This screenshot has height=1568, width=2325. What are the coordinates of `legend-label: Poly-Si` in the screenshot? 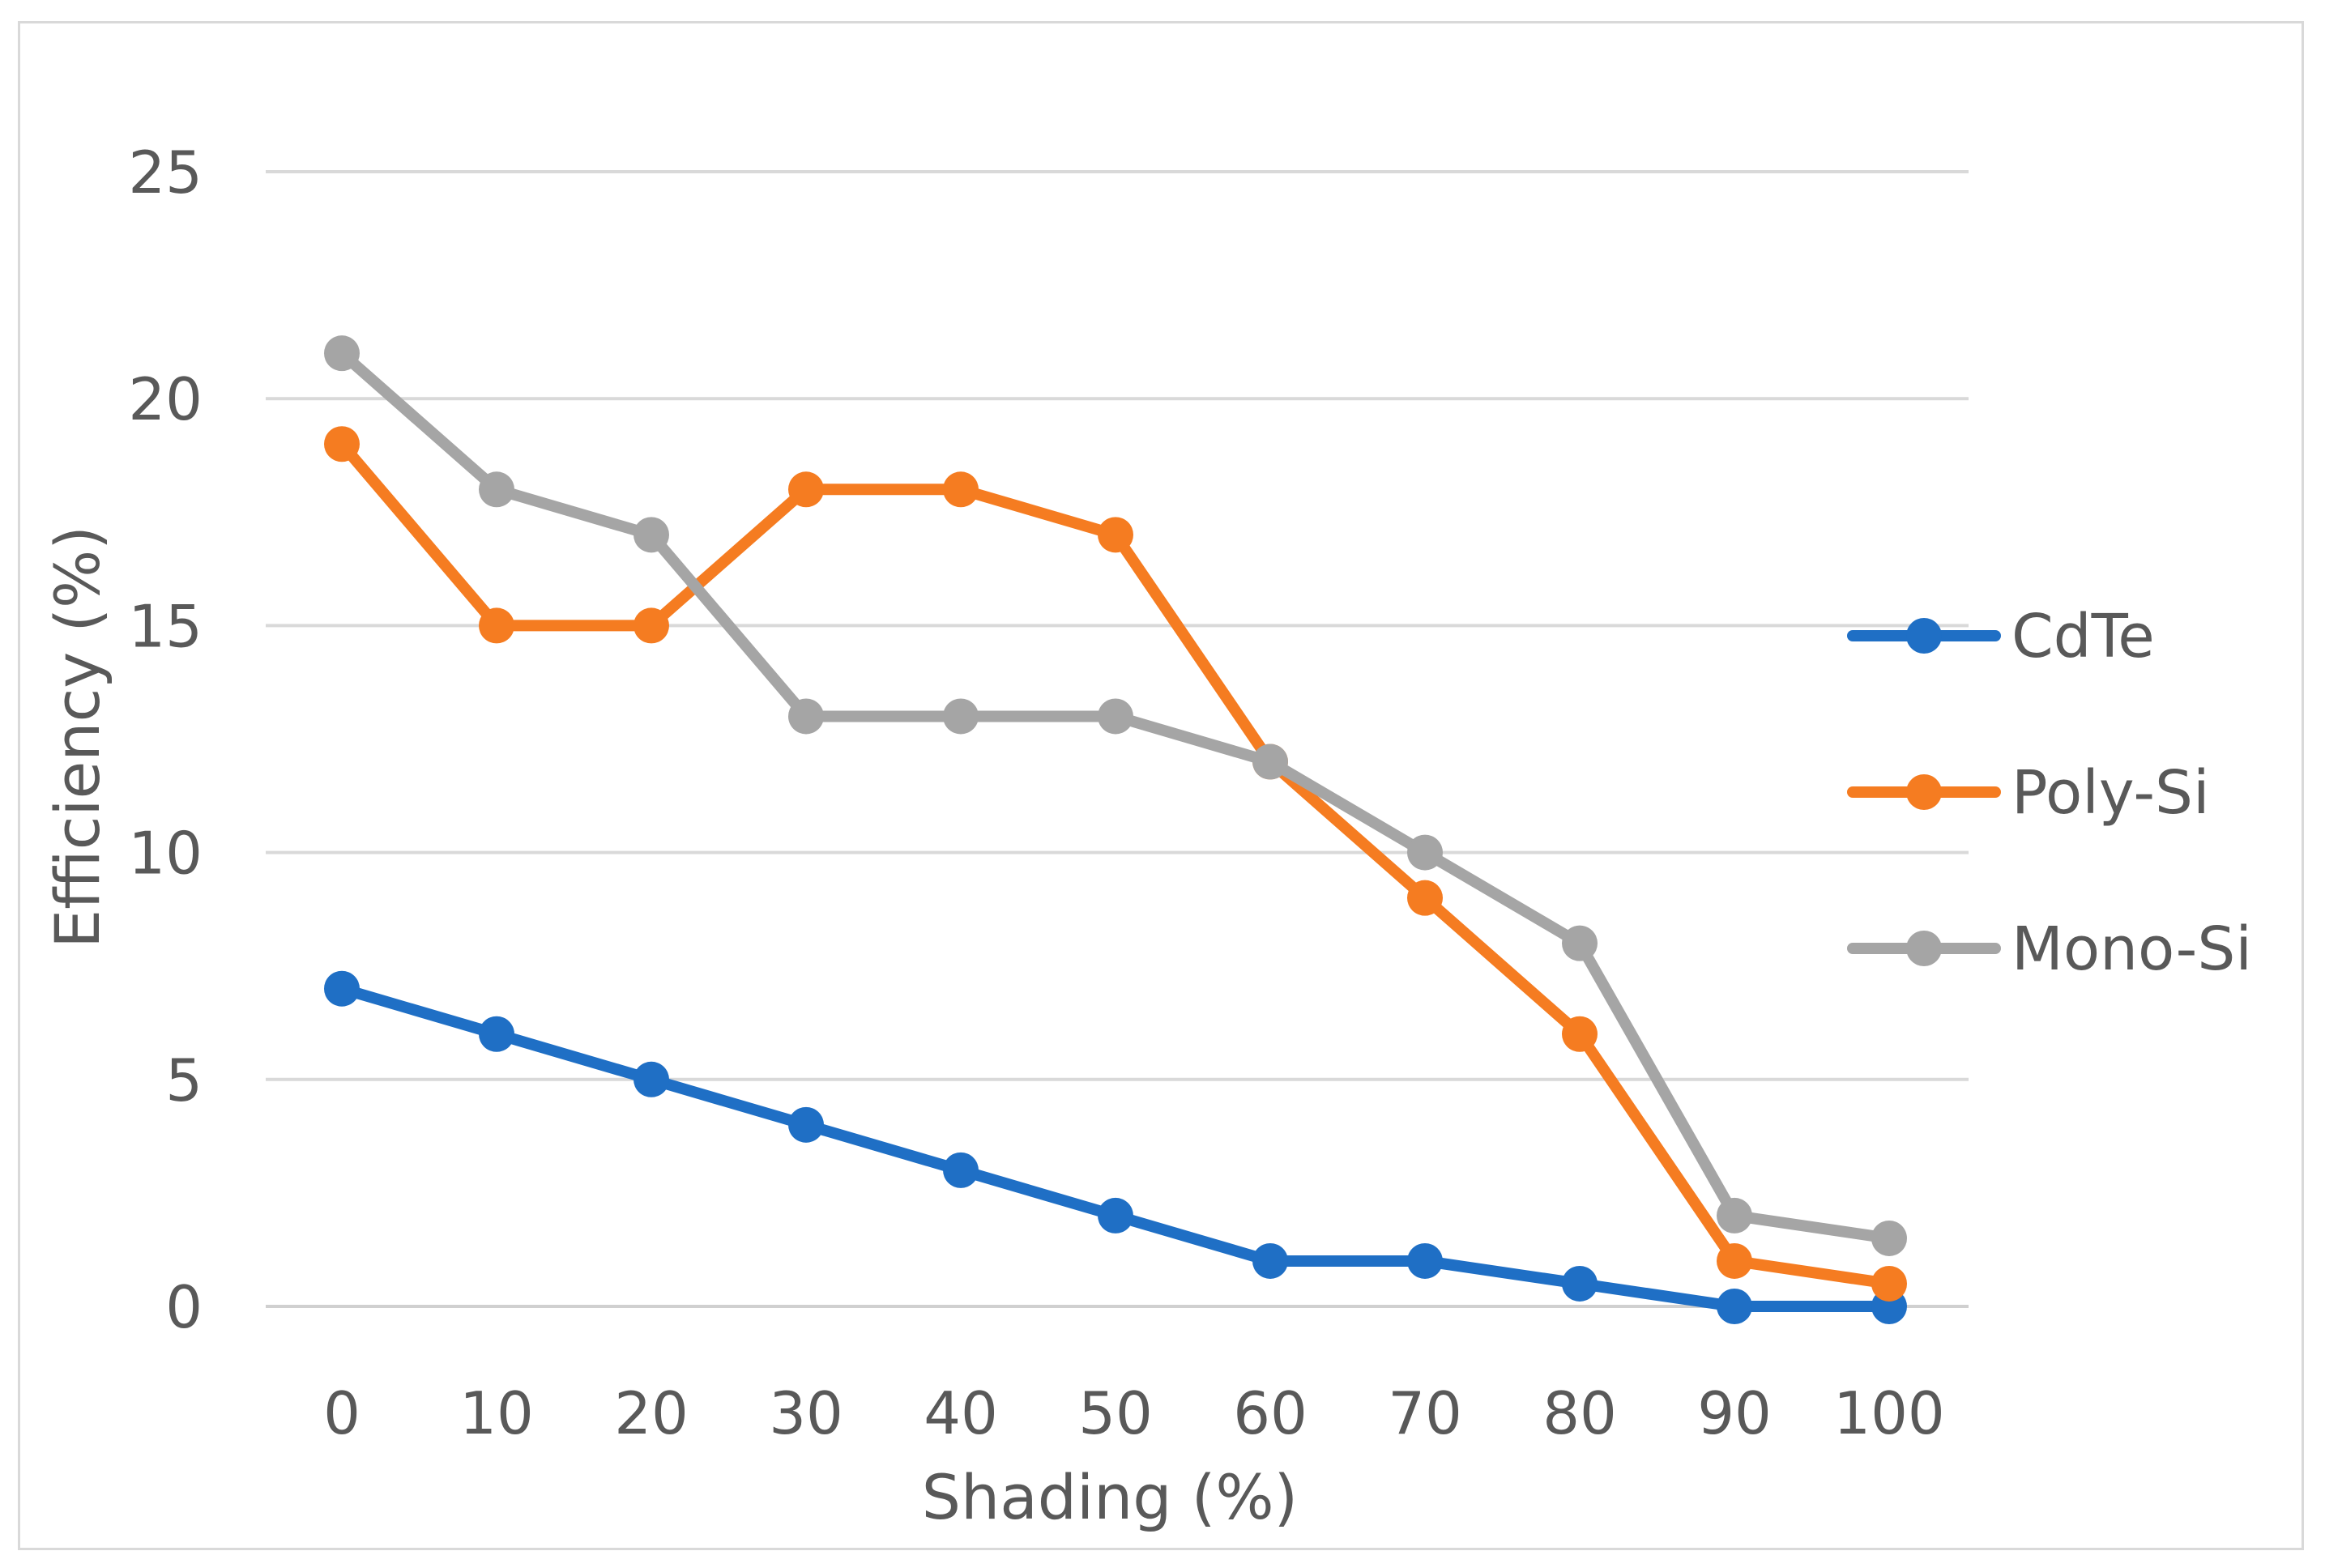 It's located at (2110, 793).